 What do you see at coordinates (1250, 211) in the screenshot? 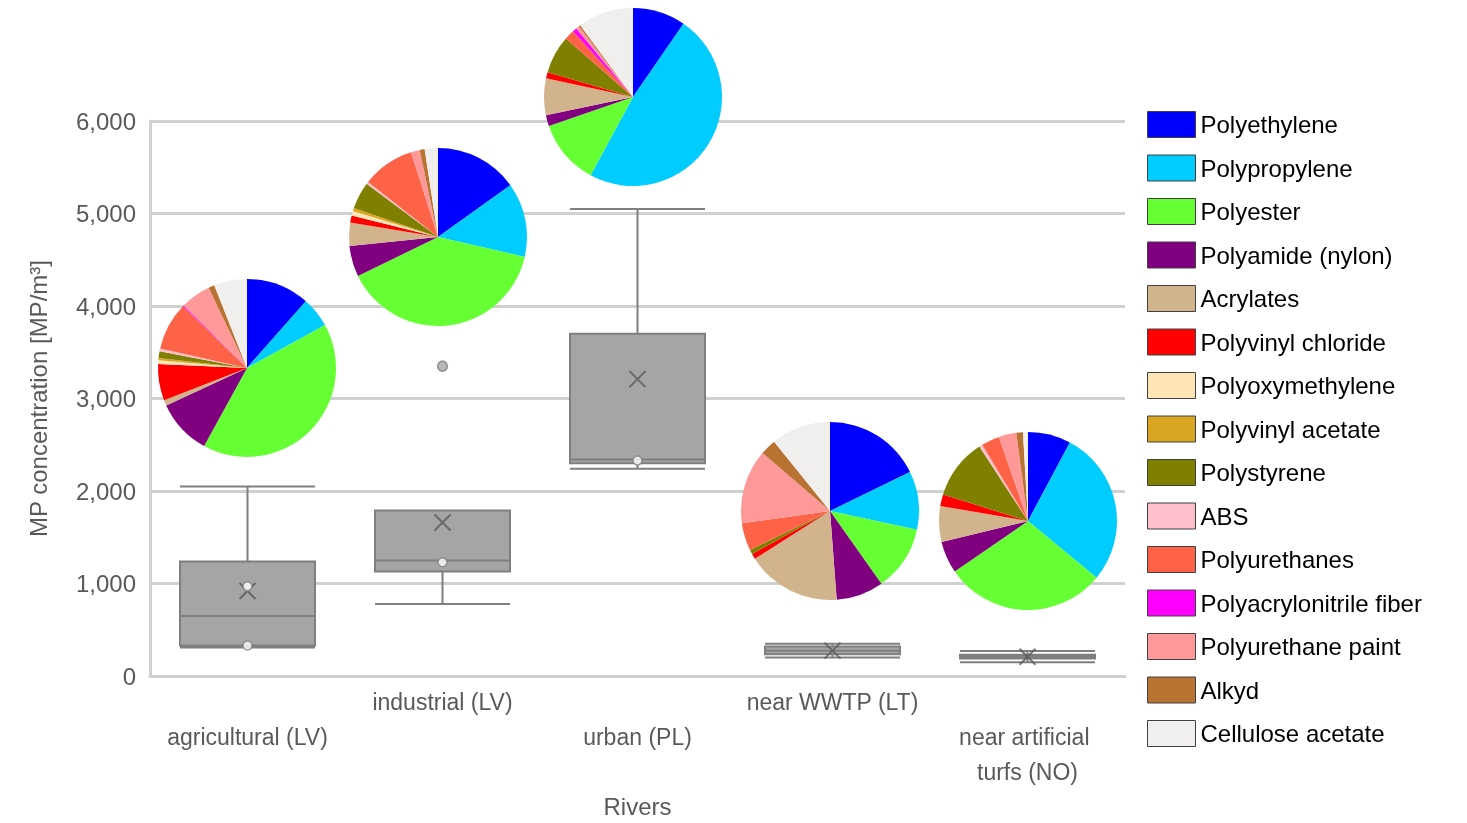
I see `legend-label: Polyester` at bounding box center [1250, 211].